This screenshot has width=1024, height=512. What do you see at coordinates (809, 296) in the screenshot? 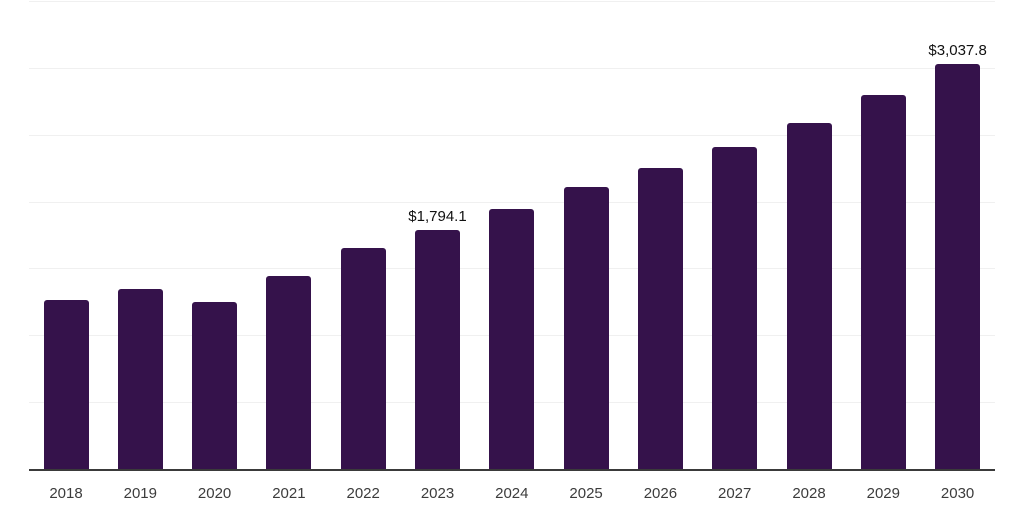
I see `bar-2028` at bounding box center [809, 296].